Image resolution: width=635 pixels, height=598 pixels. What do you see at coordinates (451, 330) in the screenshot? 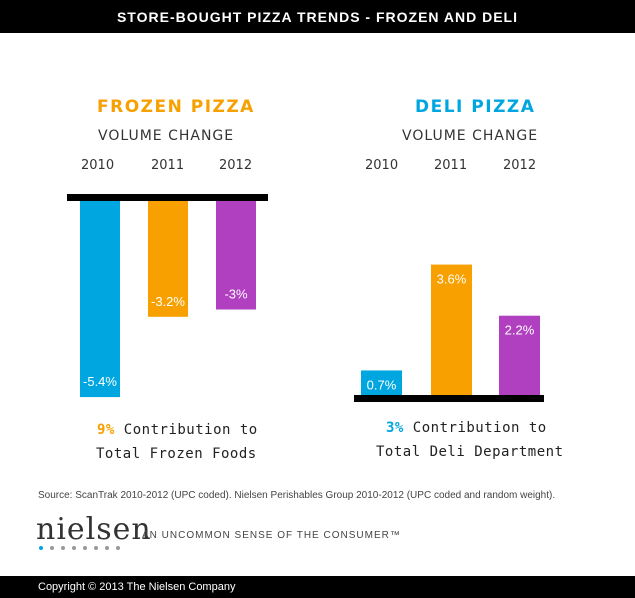
I see `deli-bar-2011` at bounding box center [451, 330].